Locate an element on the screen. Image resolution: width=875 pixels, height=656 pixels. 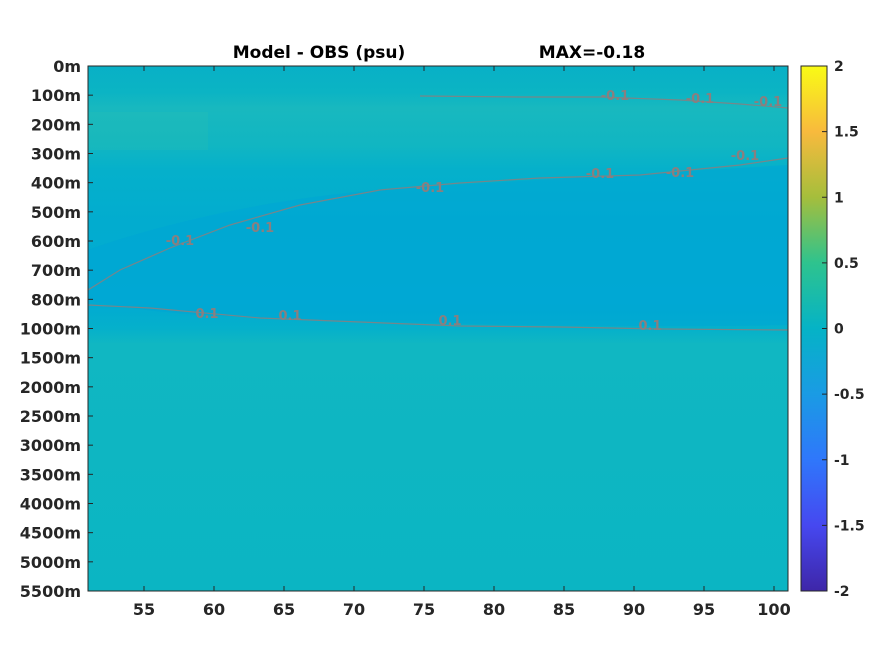
x-tick-label: 90 is located at coordinates (634, 609).